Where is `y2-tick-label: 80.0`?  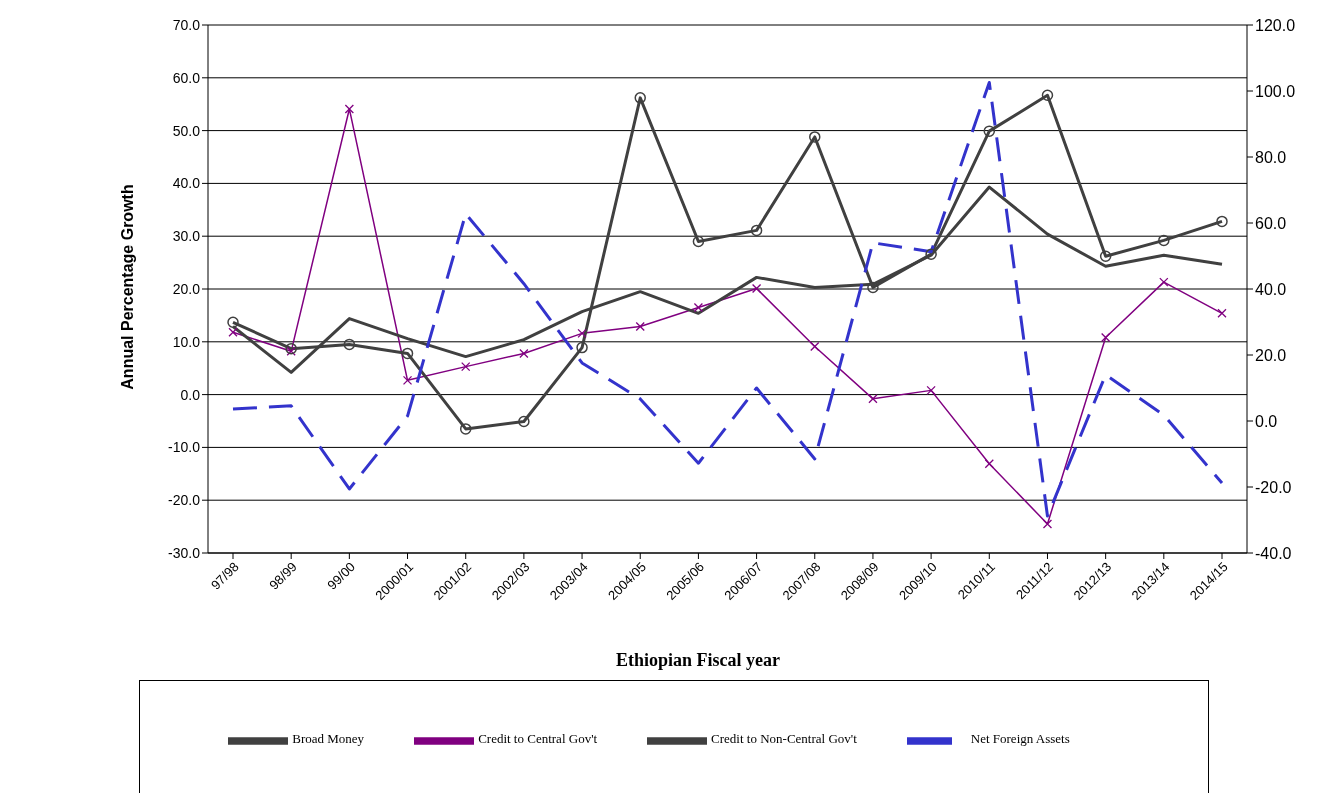
y2-tick-label: 80.0 is located at coordinates (1271, 157).